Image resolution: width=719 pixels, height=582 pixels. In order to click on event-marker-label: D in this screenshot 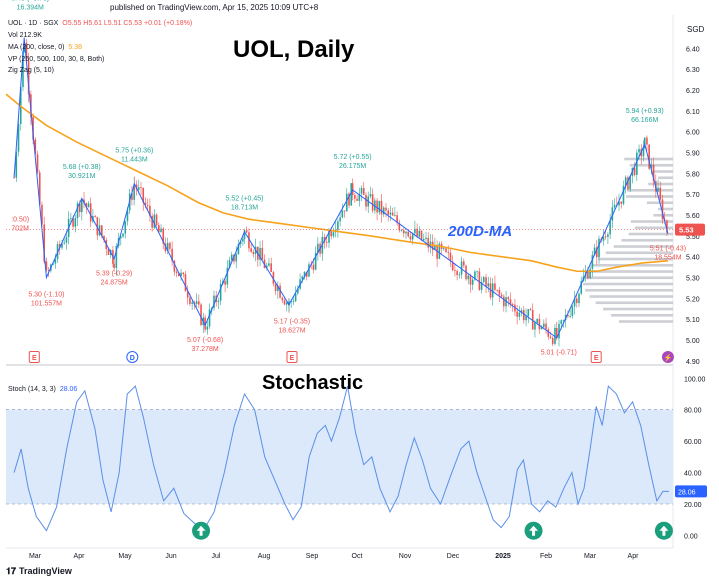, I will do `click(132, 358)`.